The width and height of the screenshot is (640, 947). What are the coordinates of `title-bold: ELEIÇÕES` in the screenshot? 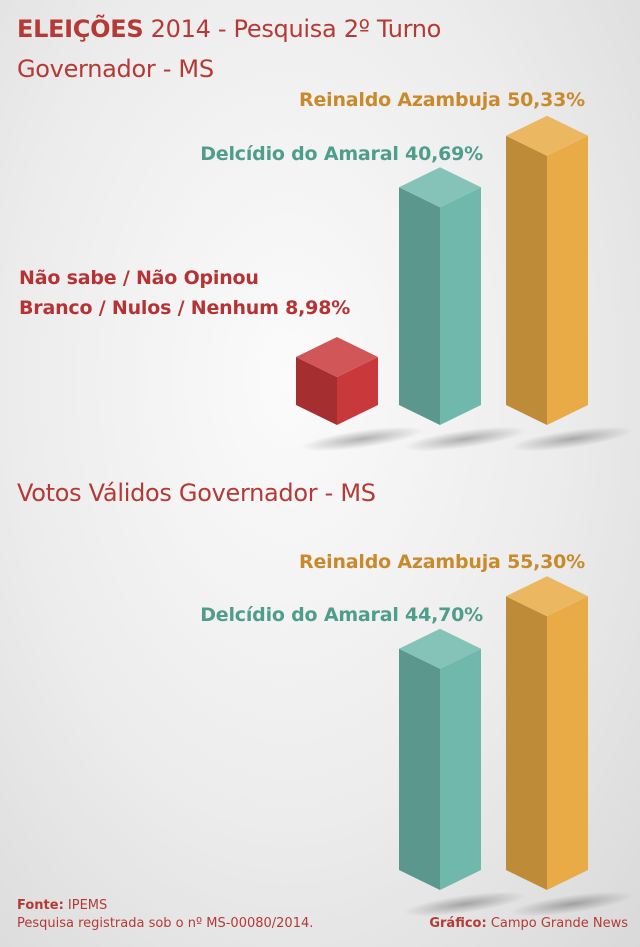 It's located at (80, 29).